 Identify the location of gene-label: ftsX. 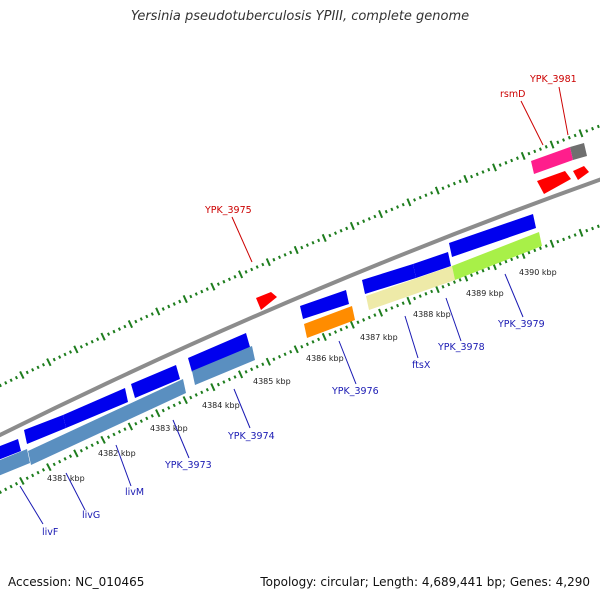
(421, 365).